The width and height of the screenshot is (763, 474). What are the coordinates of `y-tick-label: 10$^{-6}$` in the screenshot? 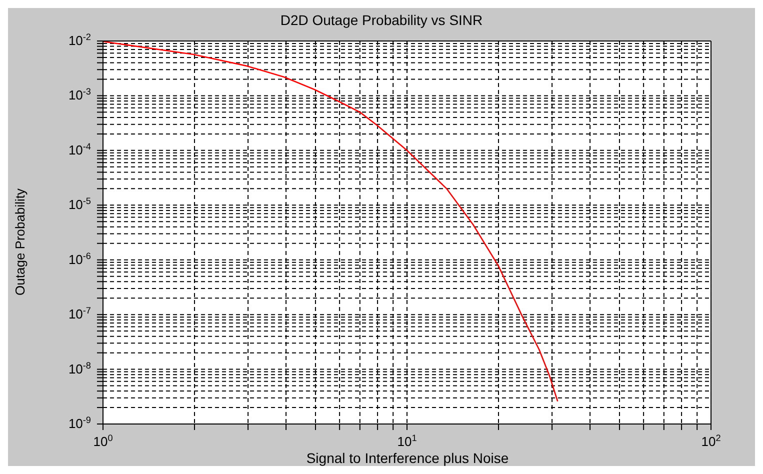 It's located at (79, 258).